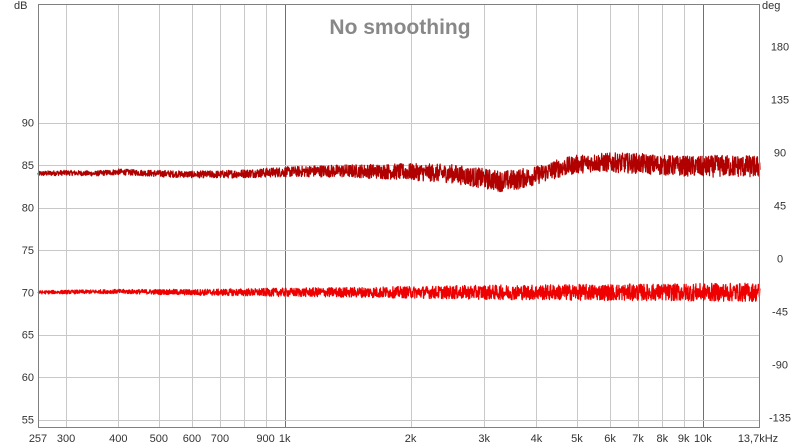 The image size is (800, 448). What do you see at coordinates (399, 292) in the screenshot?
I see `phase-series-line` at bounding box center [399, 292].